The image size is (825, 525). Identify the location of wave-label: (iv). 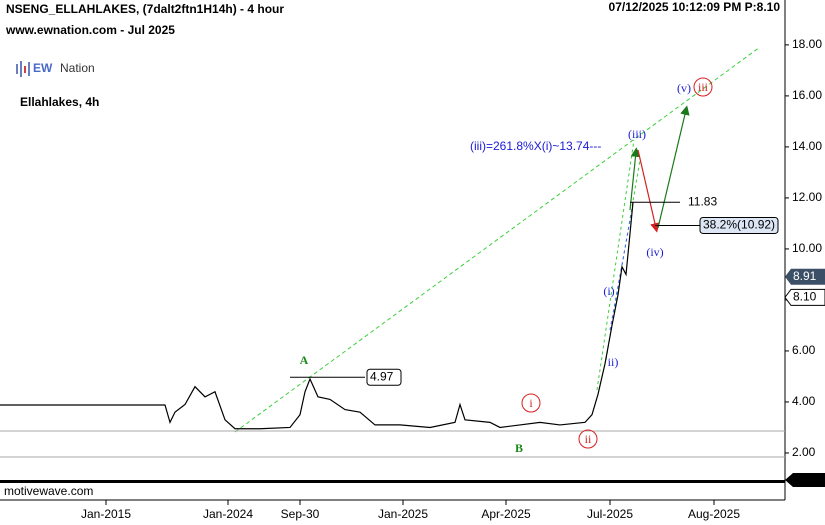
(654, 252).